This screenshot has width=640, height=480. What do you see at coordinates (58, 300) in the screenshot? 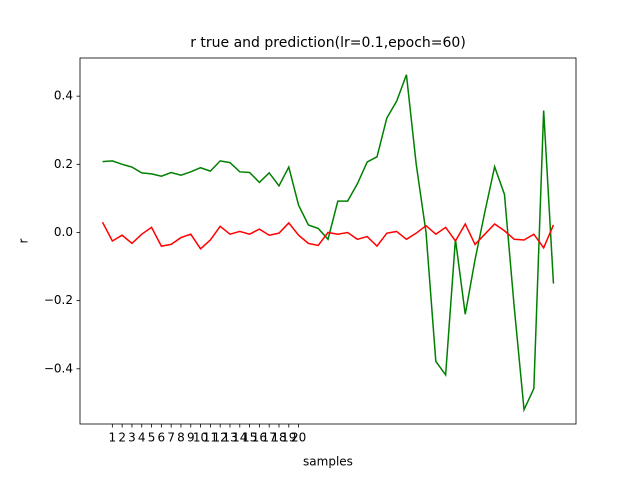
I see `y-tick-label: −0.2` at bounding box center [58, 300].